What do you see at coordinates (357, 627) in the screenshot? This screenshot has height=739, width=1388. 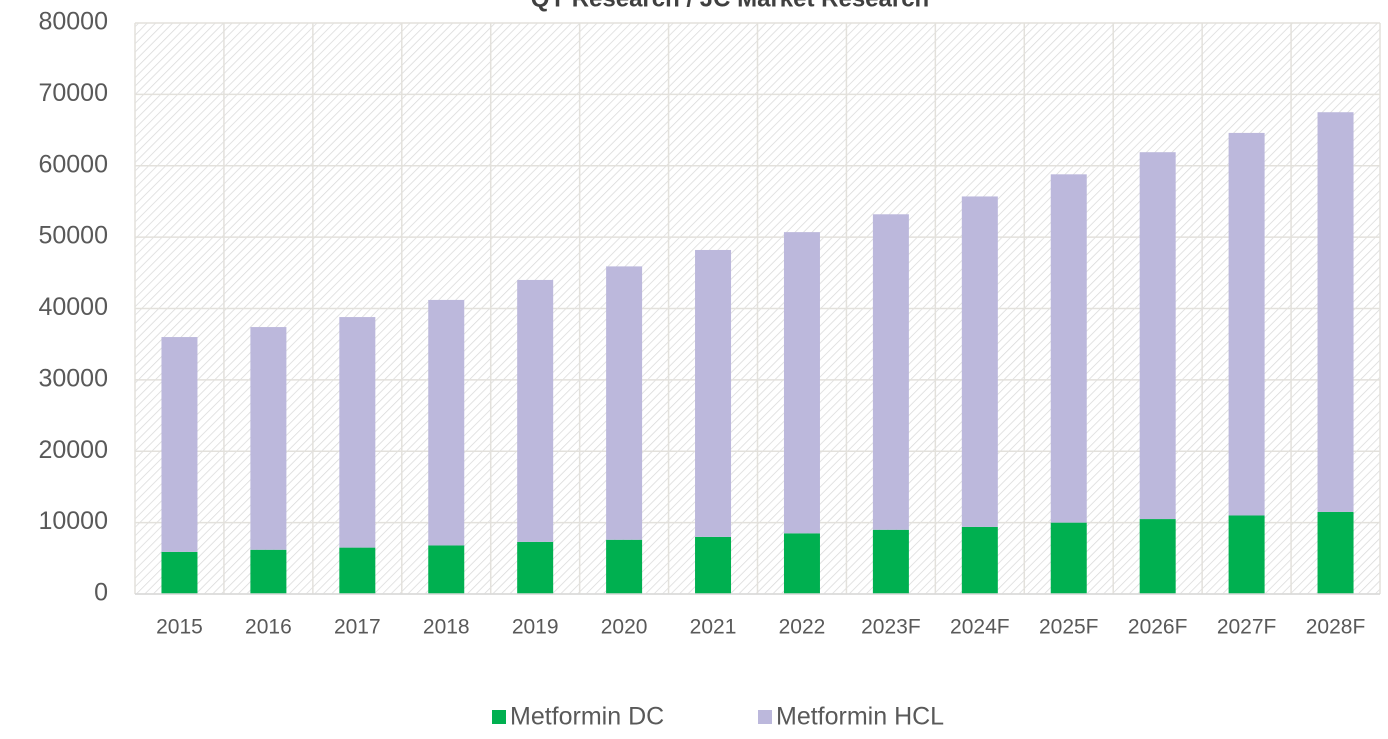 I see `x-tick-label: 2017` at bounding box center [357, 627].